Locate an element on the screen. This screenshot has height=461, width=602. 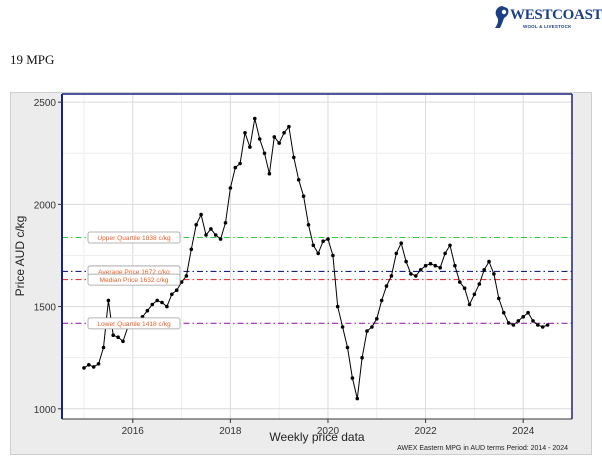
x-tick-label: 2016 is located at coordinates (133, 431).